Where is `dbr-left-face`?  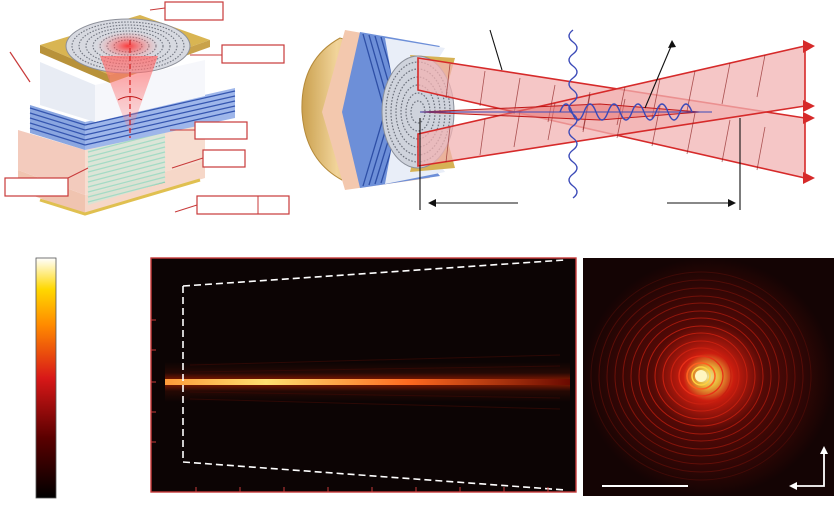
dbr-left-face is located at coordinates (57, 127).